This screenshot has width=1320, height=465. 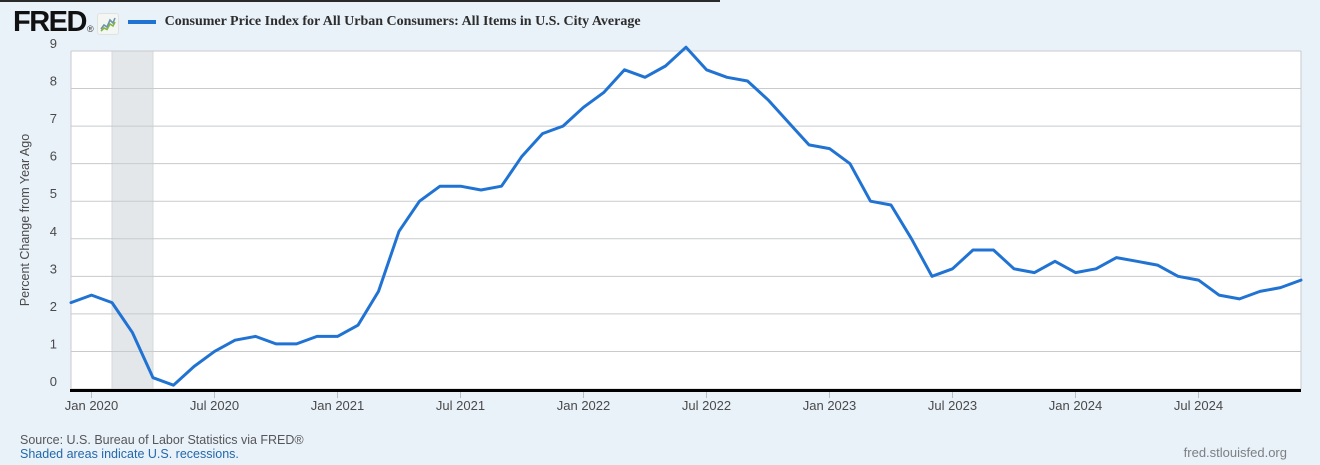 I want to click on x-tick-label: Jan 2023, so click(x=830, y=405).